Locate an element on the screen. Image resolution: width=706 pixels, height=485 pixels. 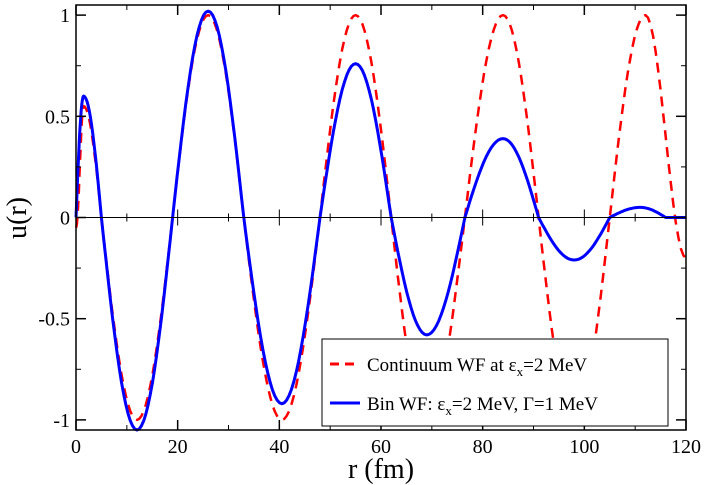
x-tick-label: 20 is located at coordinates (178, 447).